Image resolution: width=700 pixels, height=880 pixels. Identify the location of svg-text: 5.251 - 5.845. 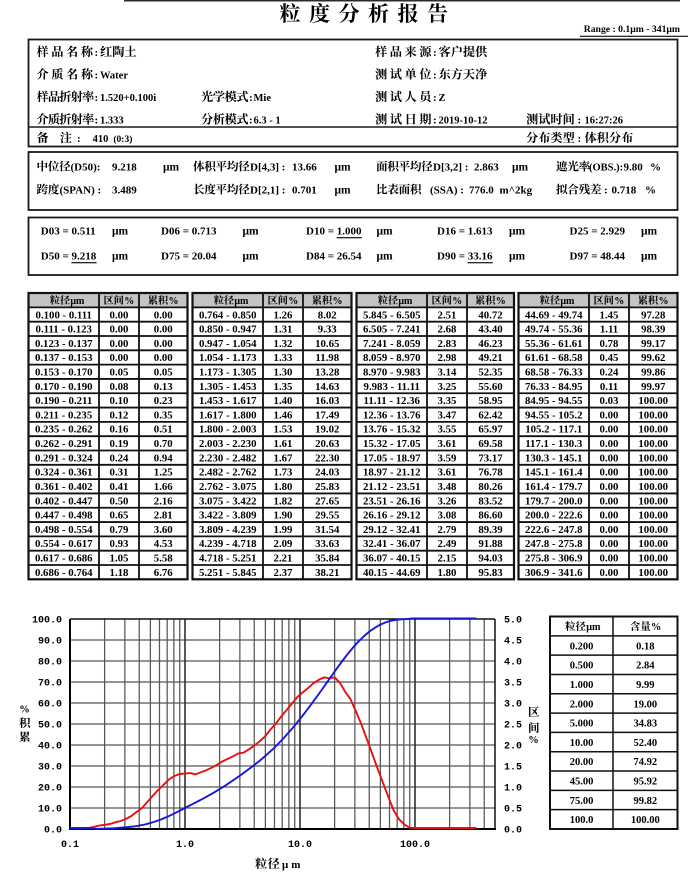
(228, 573).